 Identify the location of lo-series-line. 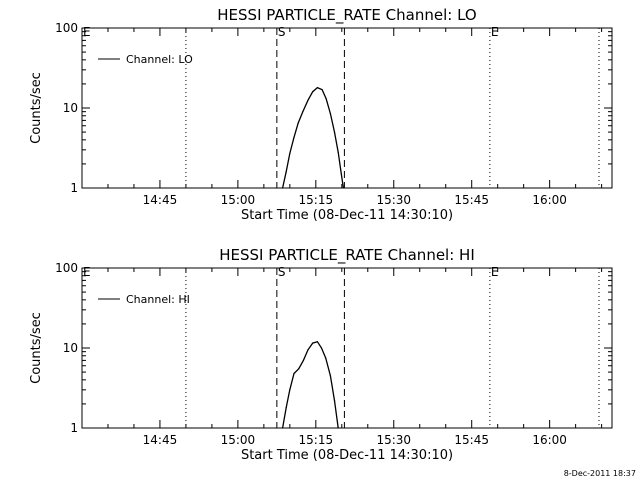
(313, 137).